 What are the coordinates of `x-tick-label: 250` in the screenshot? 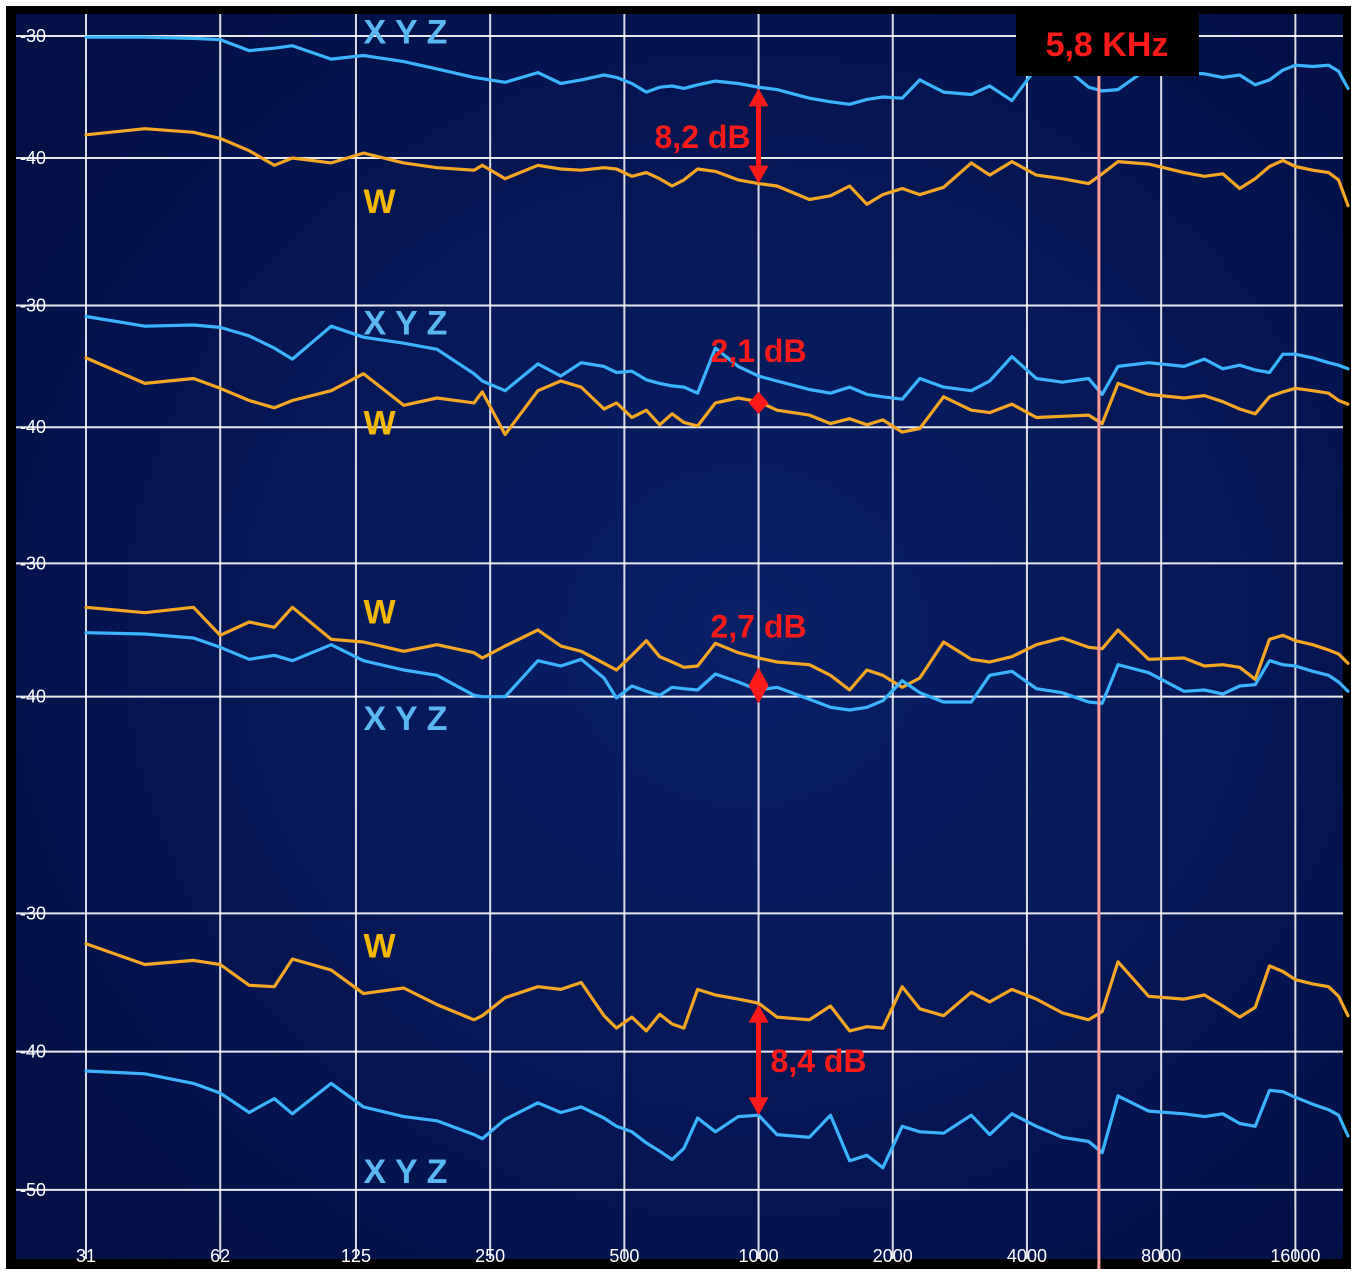 It's located at (490, 1256).